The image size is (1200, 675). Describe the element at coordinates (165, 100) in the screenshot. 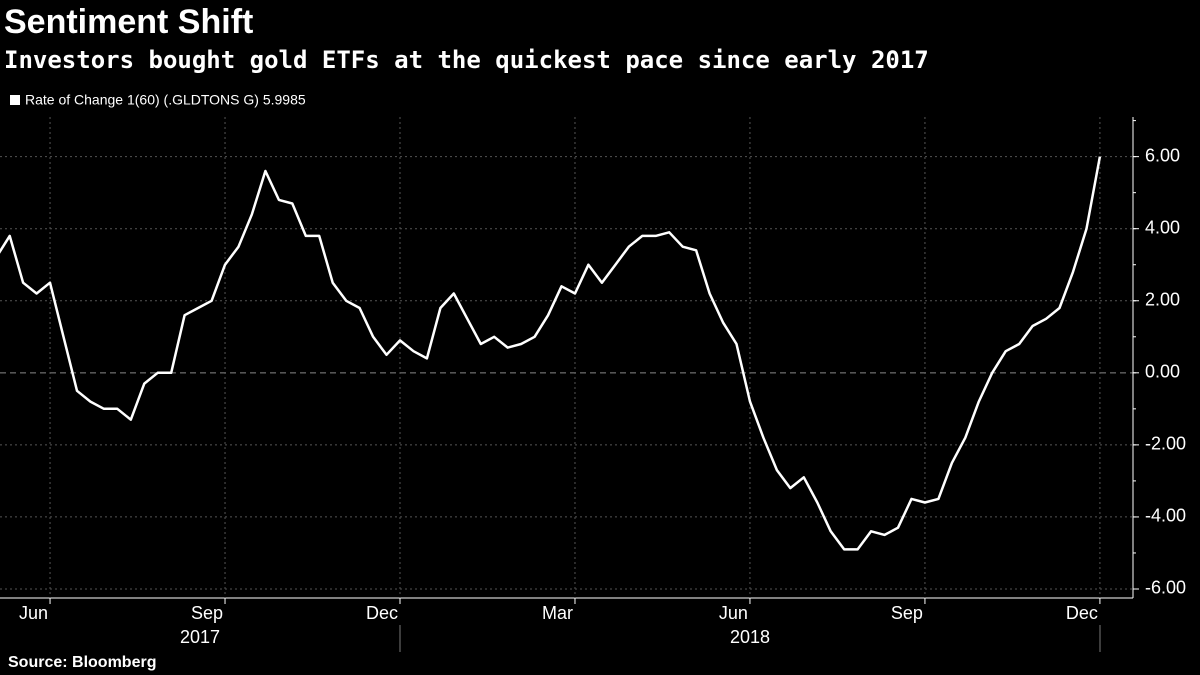

I see `legend-label: Rate of Change 1(60) (.GLDTONS G) 5.9985` at that location.